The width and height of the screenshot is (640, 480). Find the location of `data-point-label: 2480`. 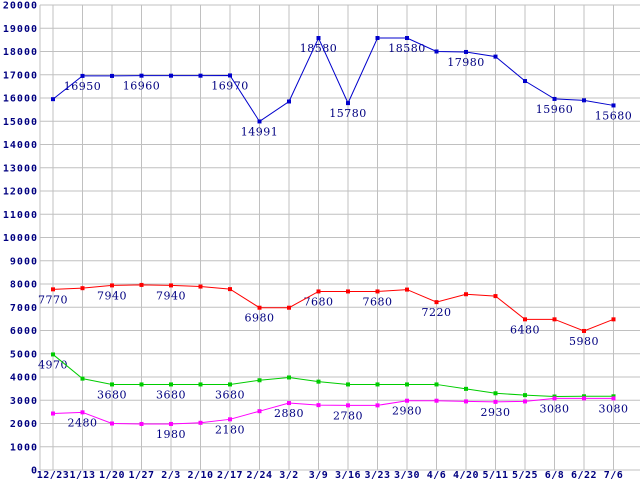

data-point-label: 2480 is located at coordinates (83, 422).